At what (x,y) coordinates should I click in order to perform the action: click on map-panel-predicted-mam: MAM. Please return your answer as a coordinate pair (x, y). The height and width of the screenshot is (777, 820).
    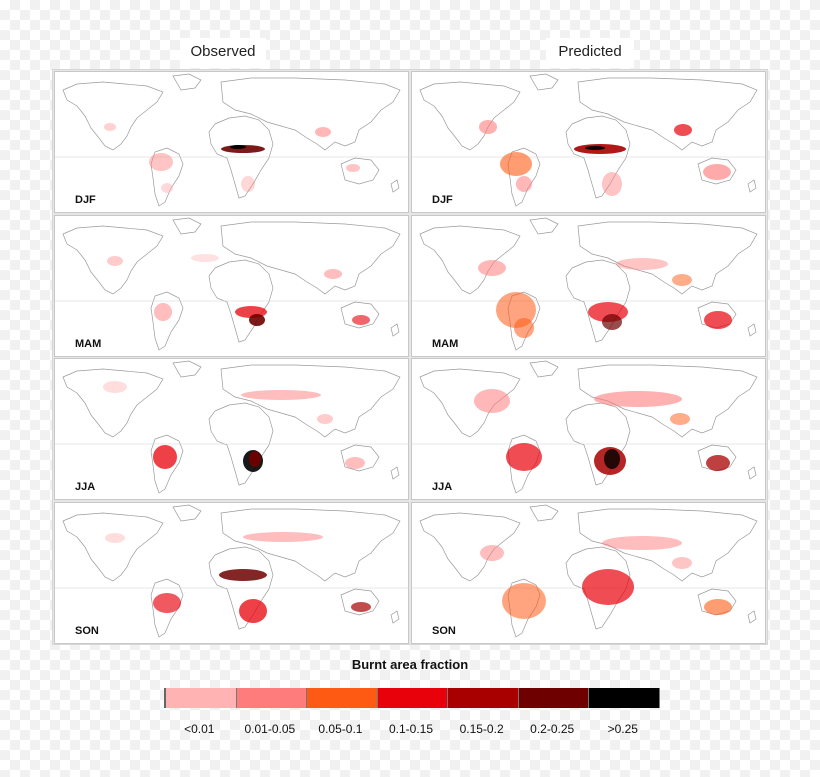
    Looking at the image, I should click on (588, 285).